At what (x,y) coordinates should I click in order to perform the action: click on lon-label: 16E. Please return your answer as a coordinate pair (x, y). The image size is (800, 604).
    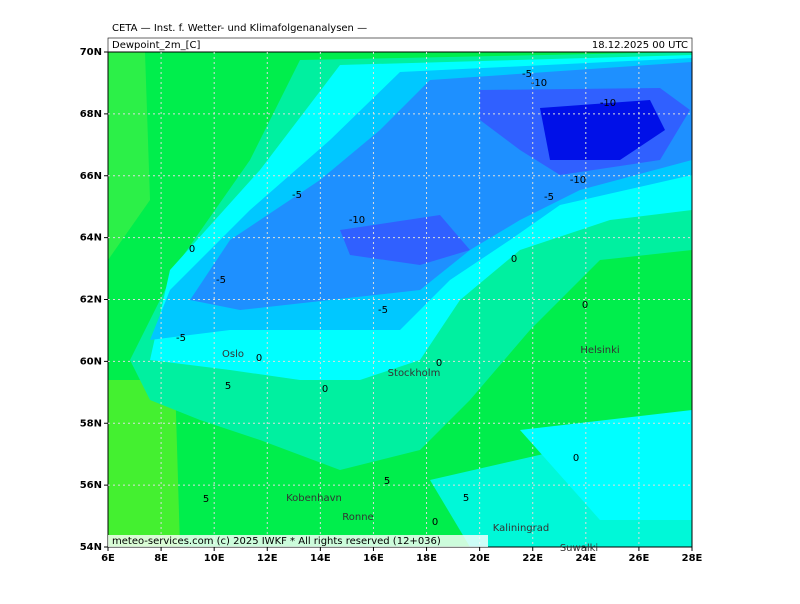
    Looking at the image, I should click on (373, 558).